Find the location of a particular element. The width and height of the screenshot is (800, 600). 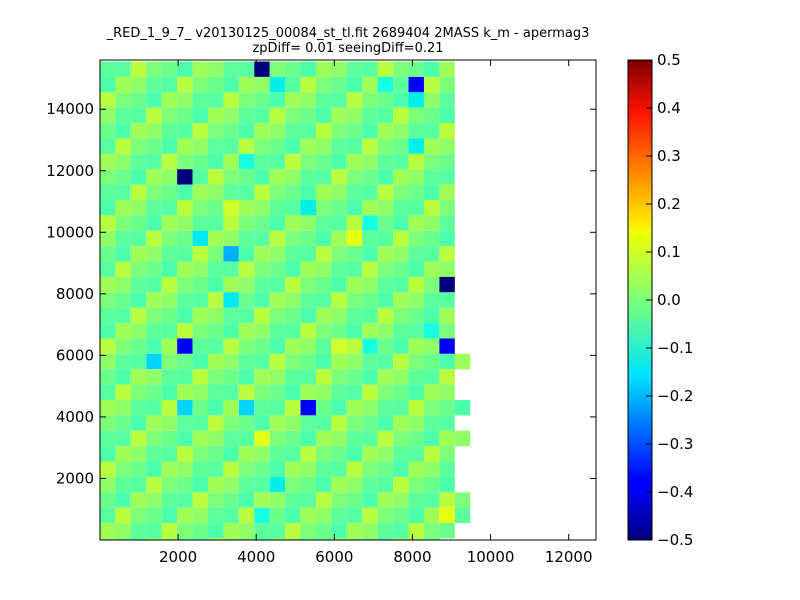

x-tick-label: 10000 is located at coordinates (491, 557).